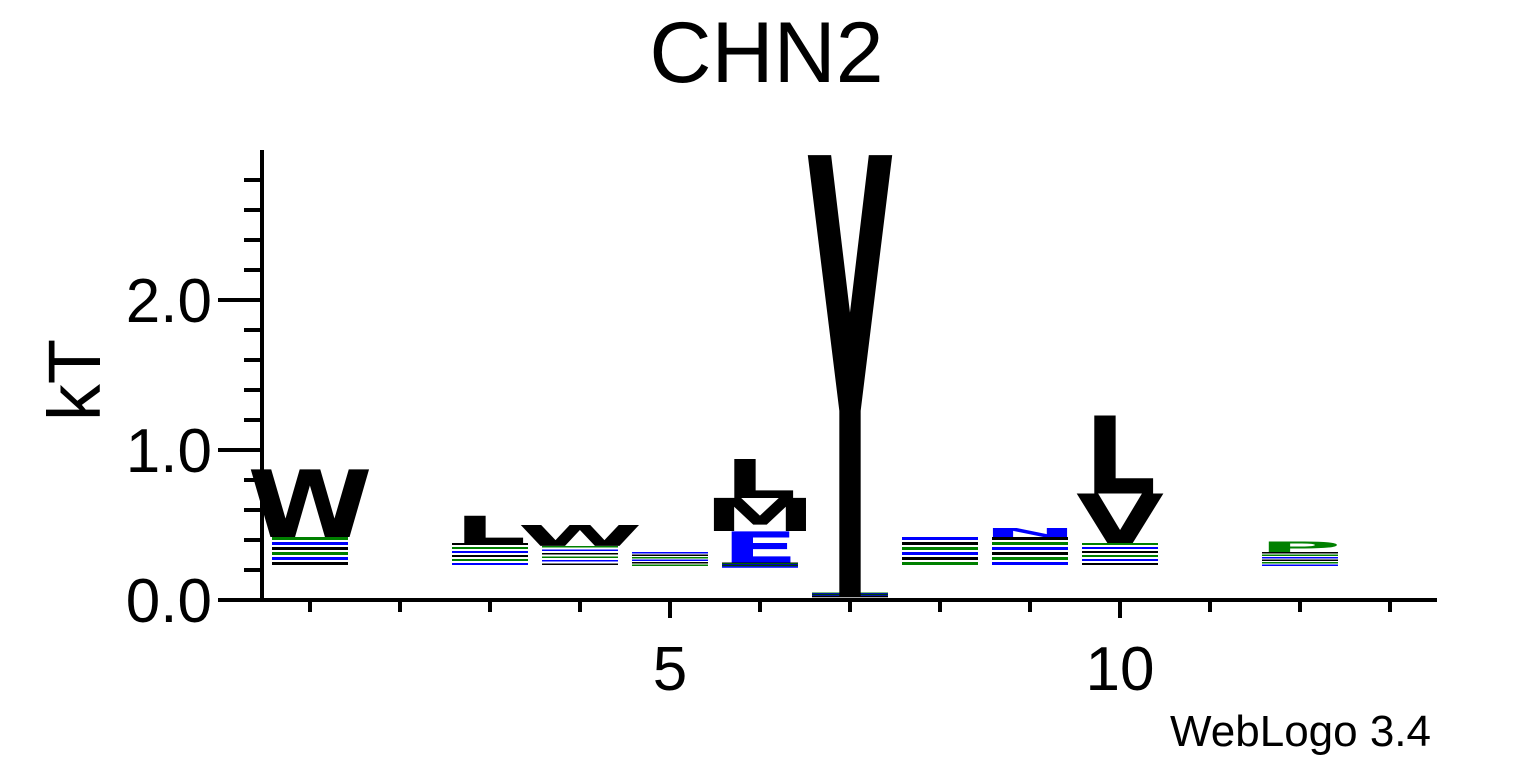  Describe the element at coordinates (1120, 669) in the screenshot. I see `x-tick-label: 10` at that location.